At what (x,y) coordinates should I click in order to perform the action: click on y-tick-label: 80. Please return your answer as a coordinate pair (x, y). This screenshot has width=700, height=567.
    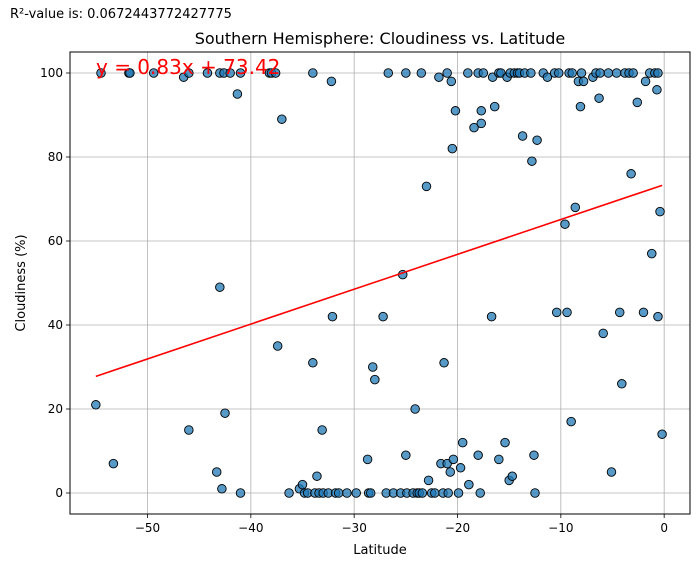
    Looking at the image, I should click on (55, 157).